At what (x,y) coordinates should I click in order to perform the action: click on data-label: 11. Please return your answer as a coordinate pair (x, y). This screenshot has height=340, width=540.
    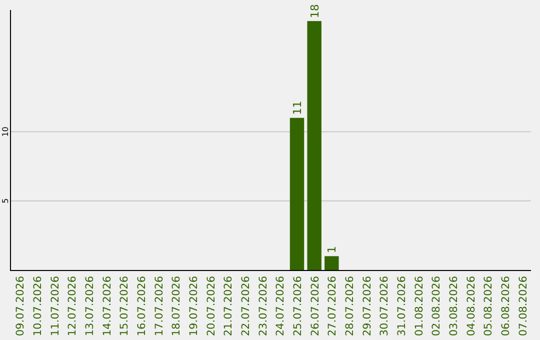
    Looking at the image, I should click on (297, 107).